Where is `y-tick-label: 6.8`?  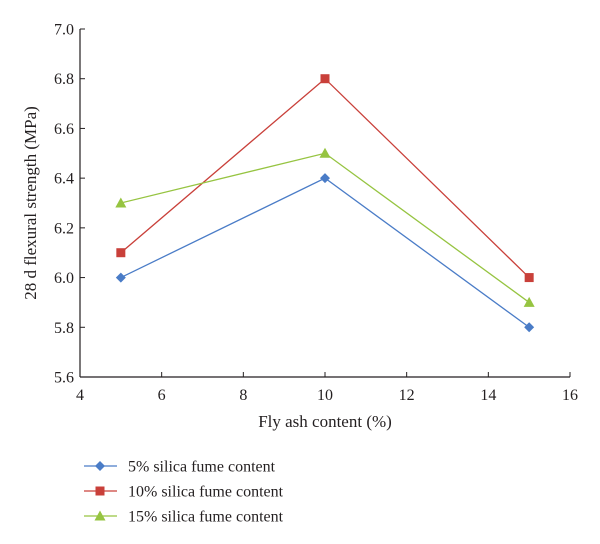
y-tick-label: 6.8 is located at coordinates (64, 79).